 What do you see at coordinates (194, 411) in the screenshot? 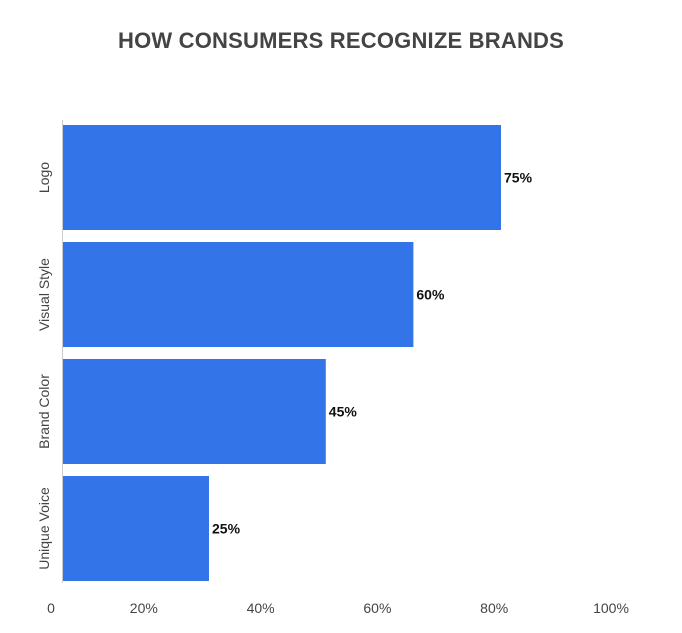
I see `bar-brand-color` at bounding box center [194, 411].